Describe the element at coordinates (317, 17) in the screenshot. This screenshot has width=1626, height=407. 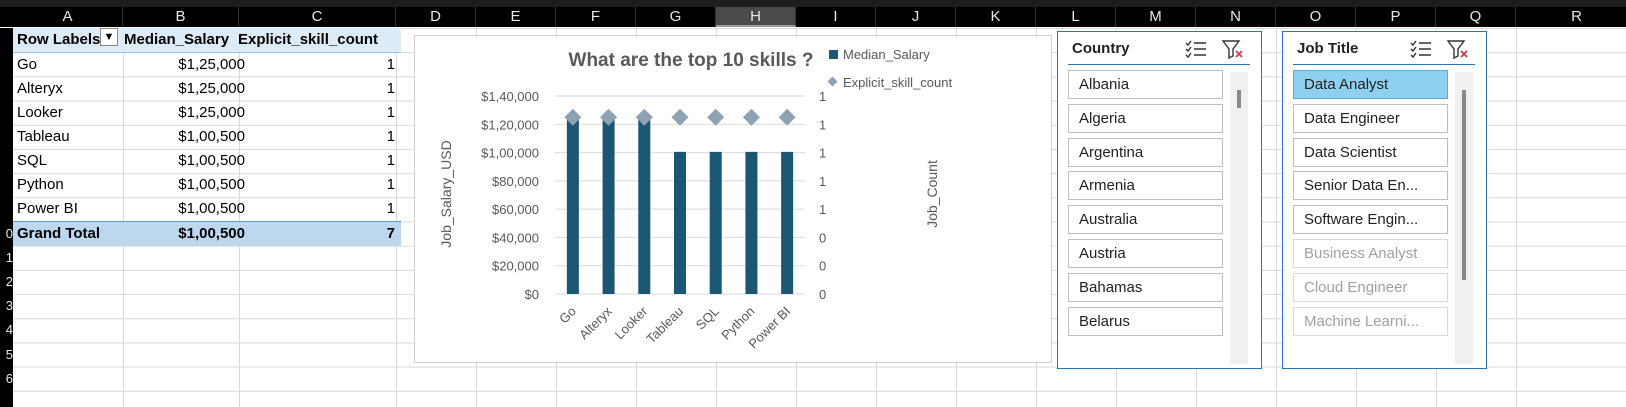
I see `column-header-c: C` at that location.